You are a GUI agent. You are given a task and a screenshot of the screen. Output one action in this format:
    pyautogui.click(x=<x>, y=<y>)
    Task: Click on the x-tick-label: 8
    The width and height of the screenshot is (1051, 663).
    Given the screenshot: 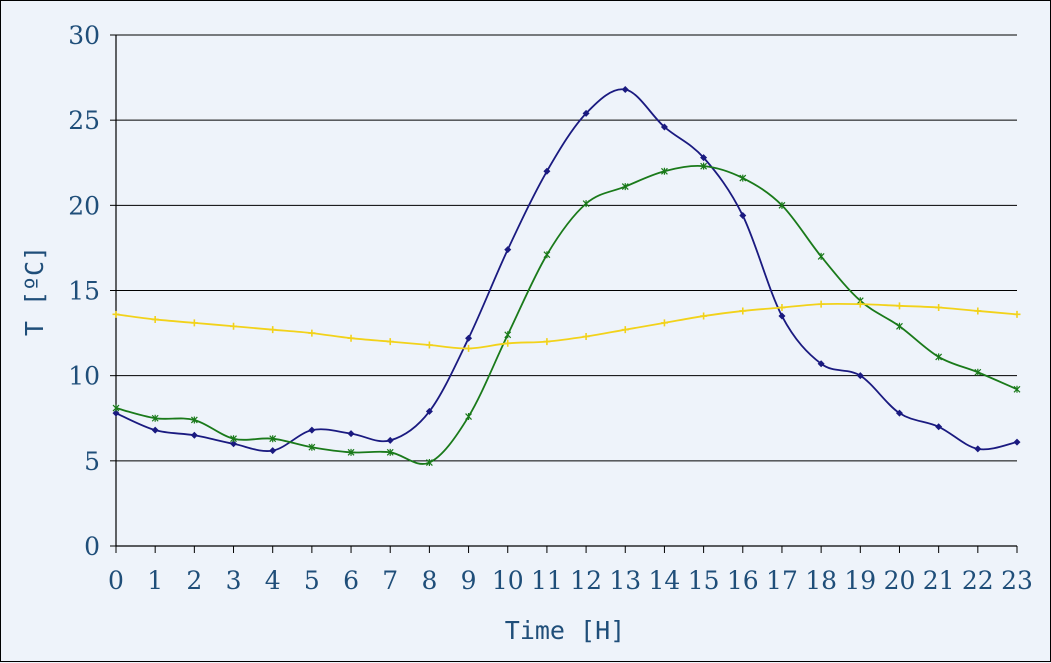 What is the action you would take?
    pyautogui.click(x=429, y=580)
    